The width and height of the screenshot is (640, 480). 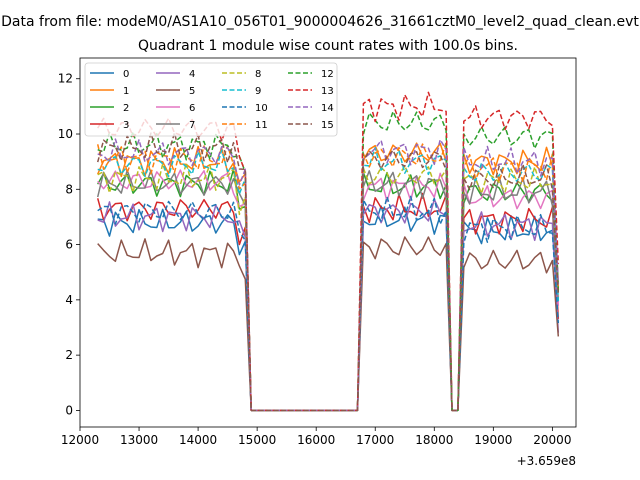 What do you see at coordinates (139, 440) in the screenshot?
I see `x-tick-label: 13000` at bounding box center [139, 440].